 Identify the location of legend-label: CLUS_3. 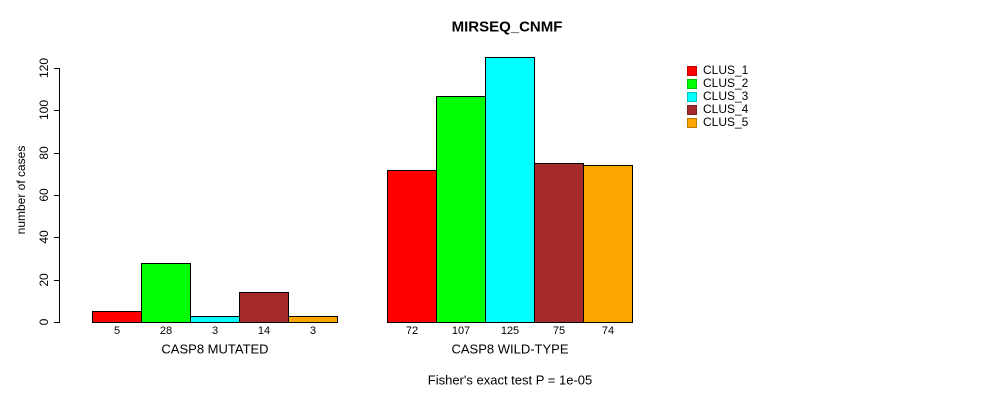
(726, 96).